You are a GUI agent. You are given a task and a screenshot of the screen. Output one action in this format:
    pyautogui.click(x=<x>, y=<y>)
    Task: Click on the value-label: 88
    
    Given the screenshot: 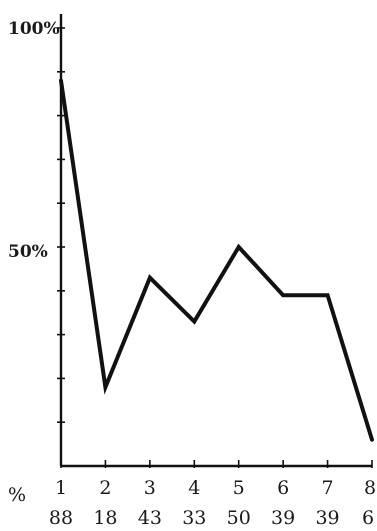 What is the action you would take?
    pyautogui.click(x=61, y=518)
    